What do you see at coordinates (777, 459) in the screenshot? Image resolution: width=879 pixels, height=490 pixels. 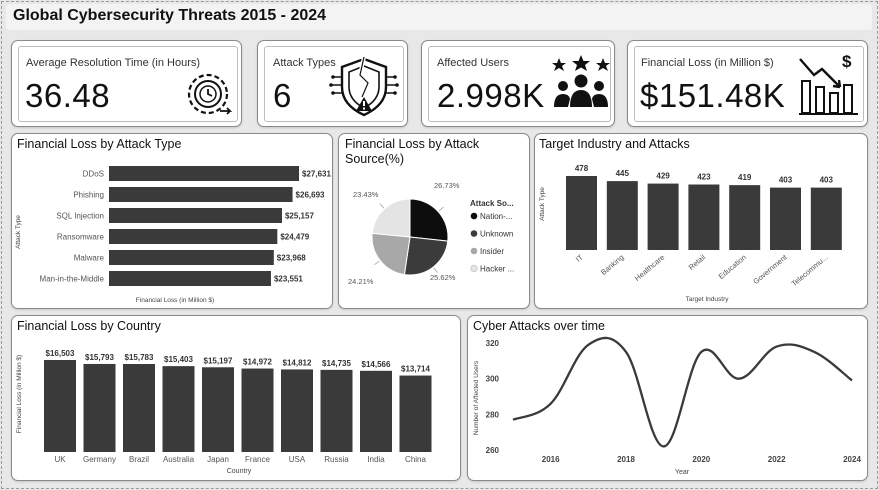 I see `x-tick-label: 2022` at bounding box center [777, 459].